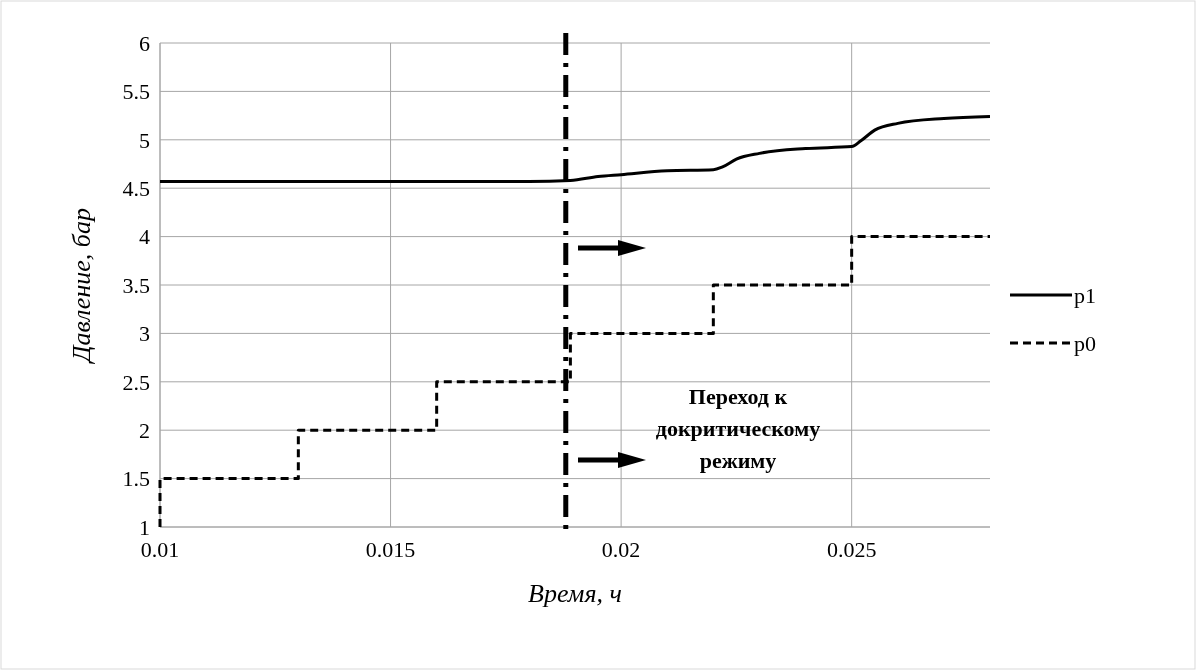 This screenshot has width=1196, height=670. What do you see at coordinates (136, 479) in the screenshot?
I see `y-tick-label: 1.5` at bounding box center [136, 479].